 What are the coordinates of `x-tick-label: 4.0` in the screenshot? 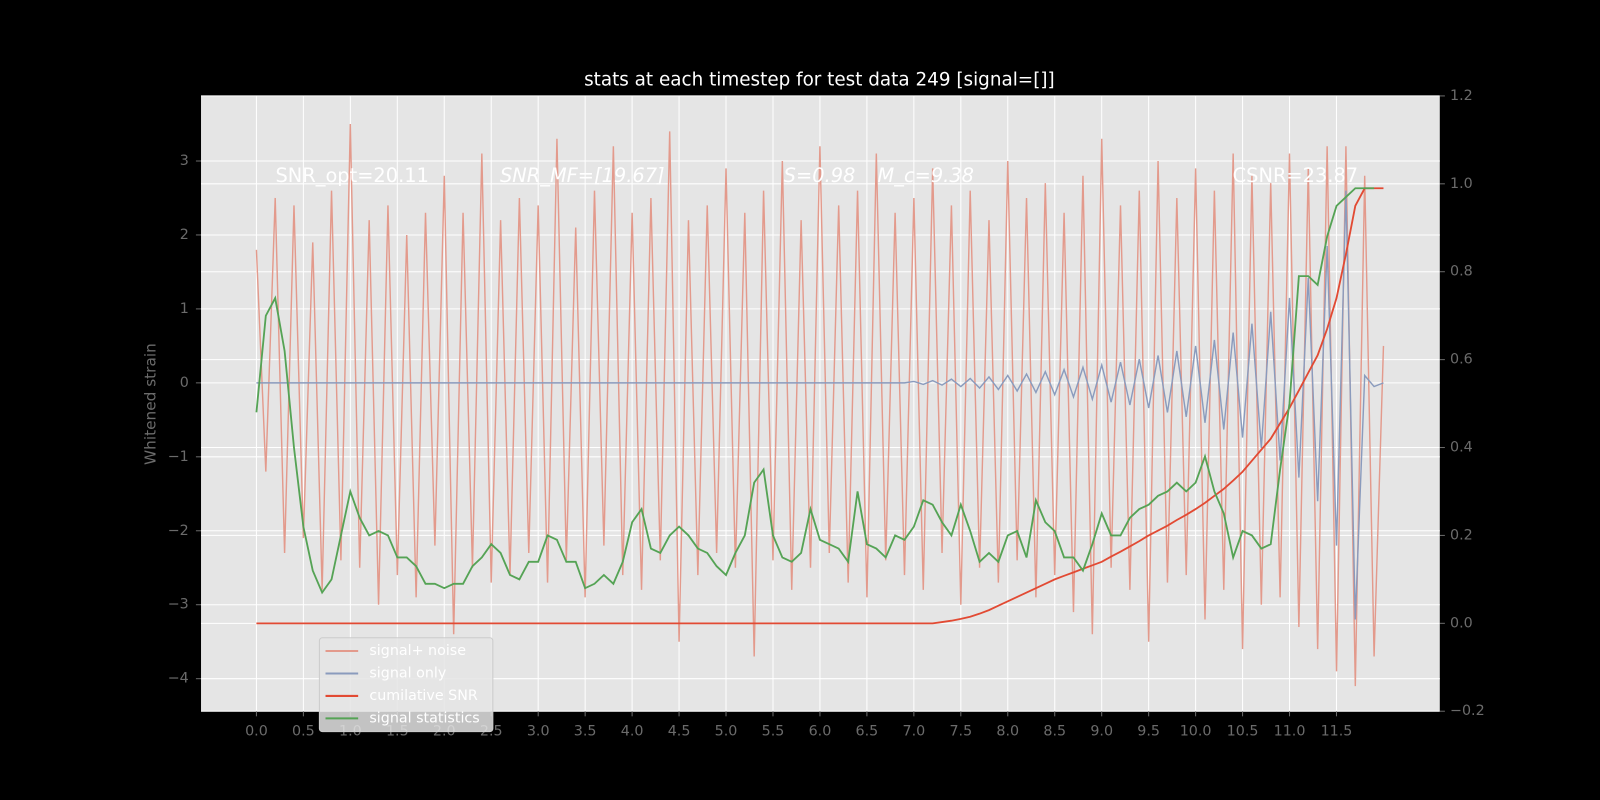 It's located at (632, 732).